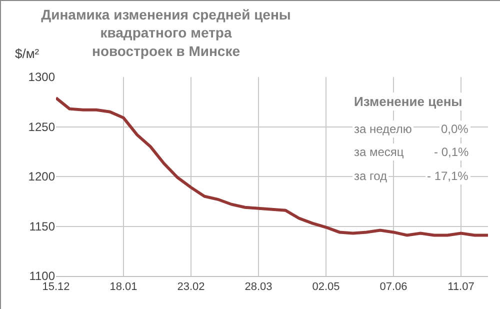 Image resolution: width=500 pixels, height=309 pixels. Describe the element at coordinates (42, 226) in the screenshot. I see `y-tick-label: 1150` at that location.